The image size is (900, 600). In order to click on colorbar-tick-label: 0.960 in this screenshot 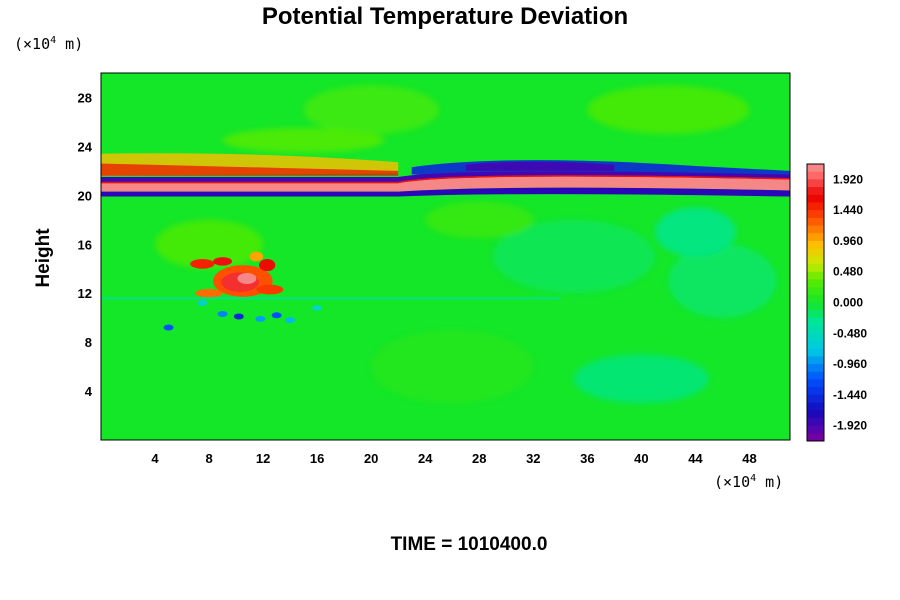, I will do `click(848, 241)`.